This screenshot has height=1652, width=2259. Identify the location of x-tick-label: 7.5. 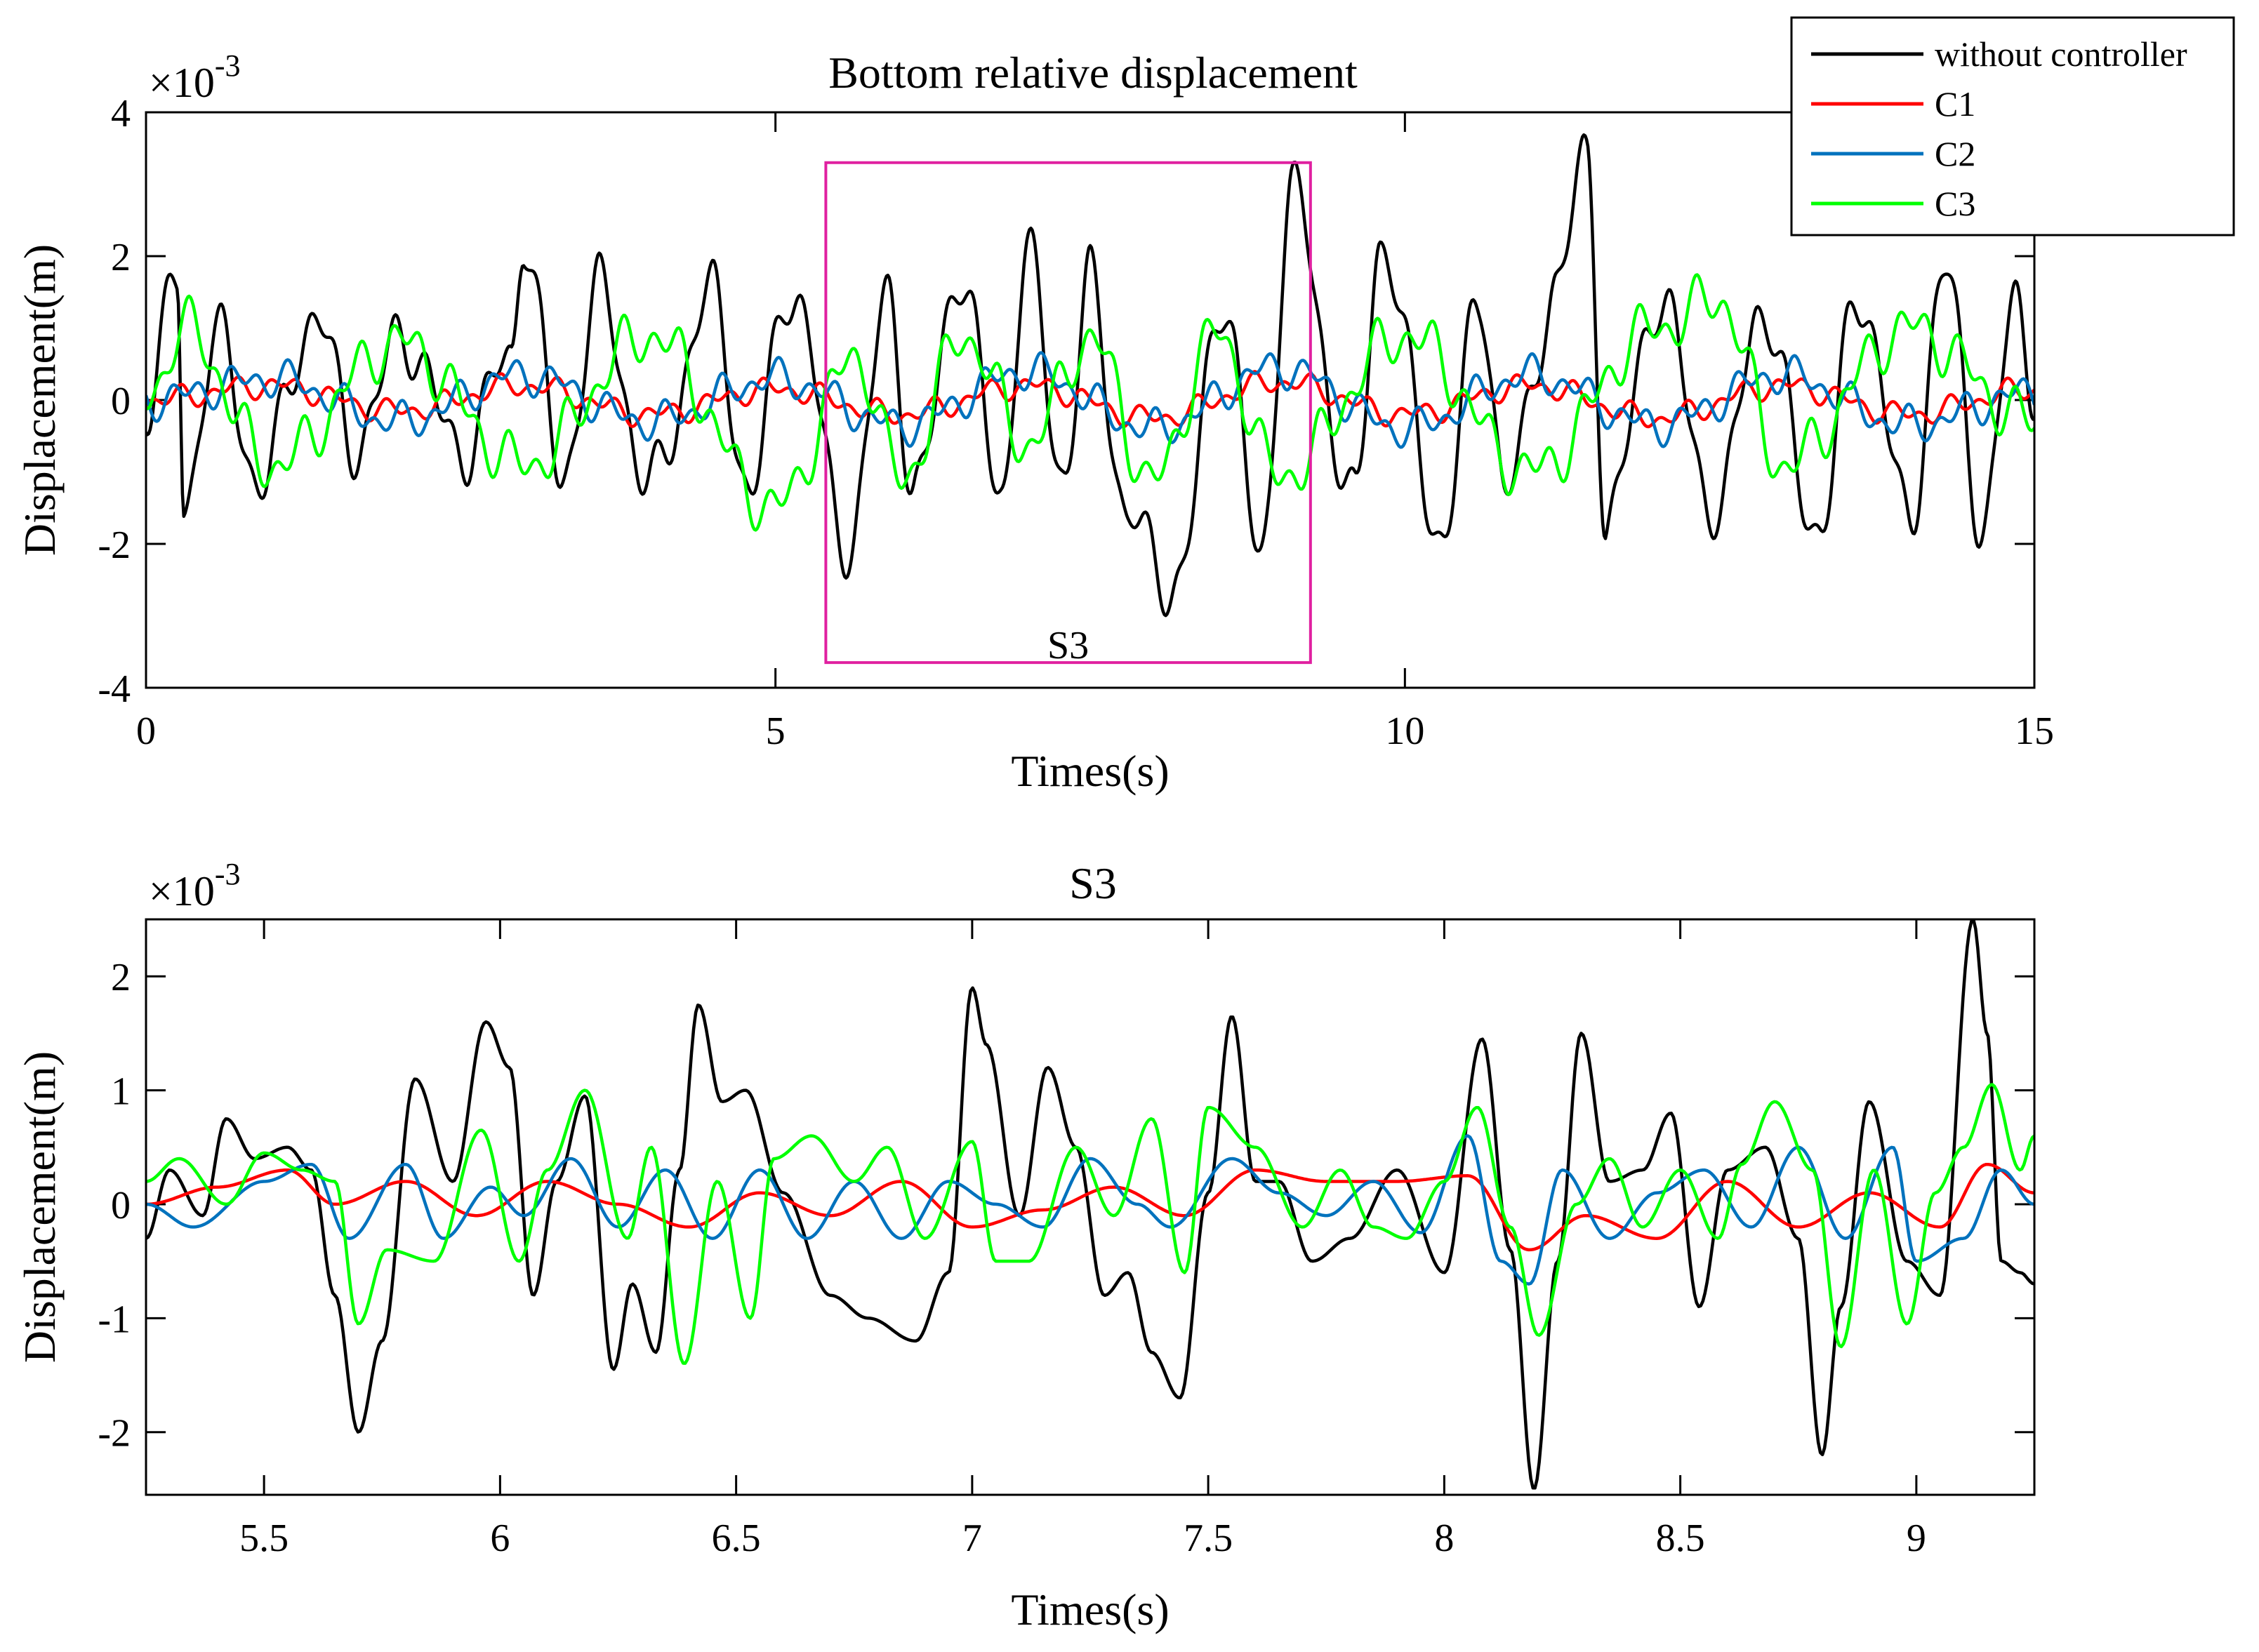
(1208, 1539).